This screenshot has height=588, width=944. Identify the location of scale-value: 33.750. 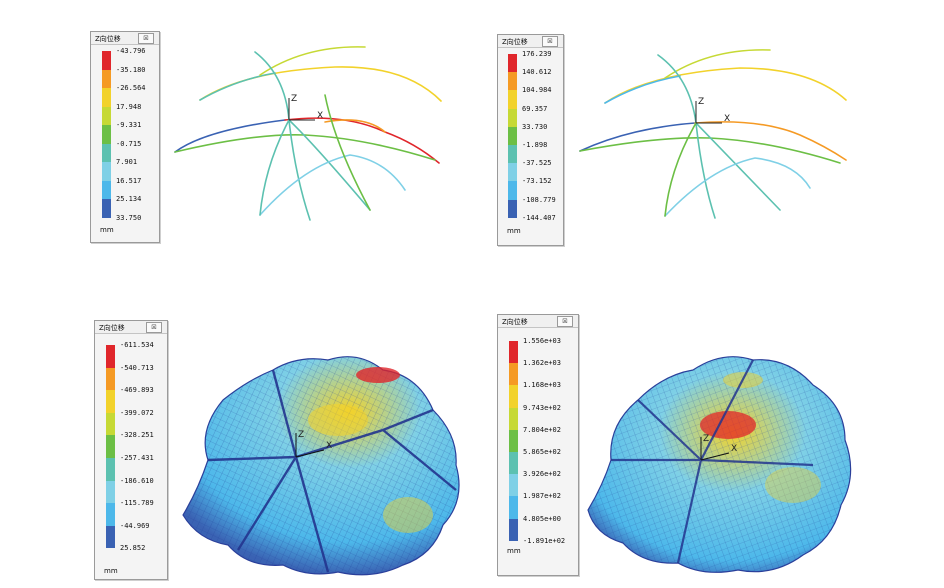
(129, 217).